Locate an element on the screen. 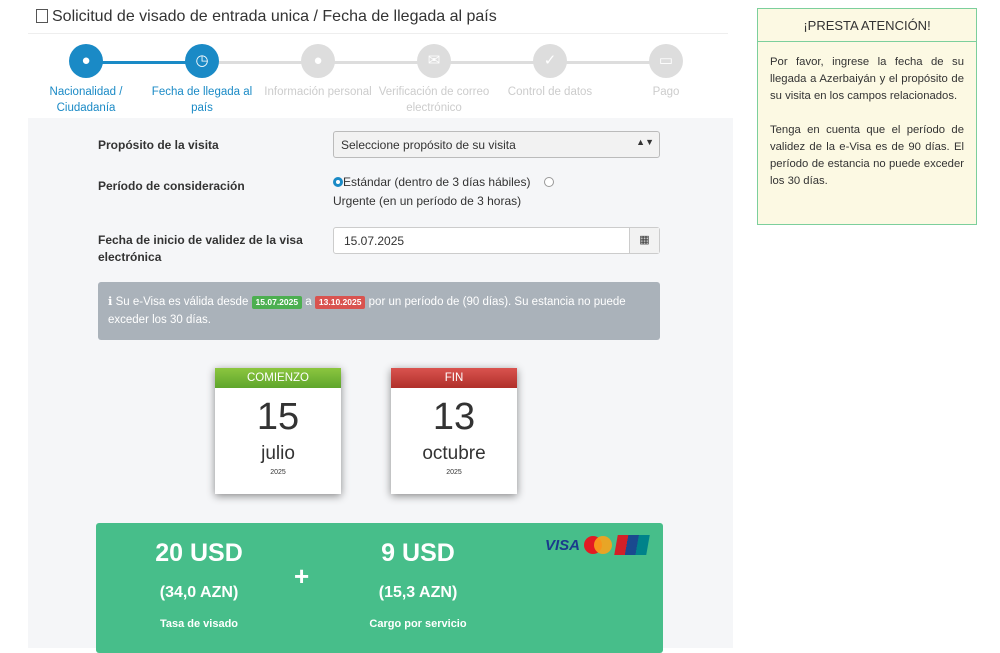 The image size is (1000, 653). mastercard-logo-icon is located at coordinates (598, 545).